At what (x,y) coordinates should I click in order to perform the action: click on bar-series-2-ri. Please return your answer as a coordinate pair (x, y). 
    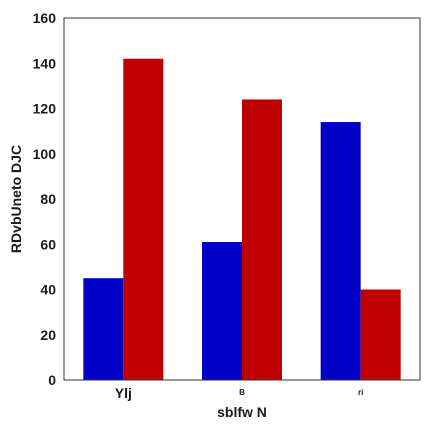
    Looking at the image, I should click on (380, 334).